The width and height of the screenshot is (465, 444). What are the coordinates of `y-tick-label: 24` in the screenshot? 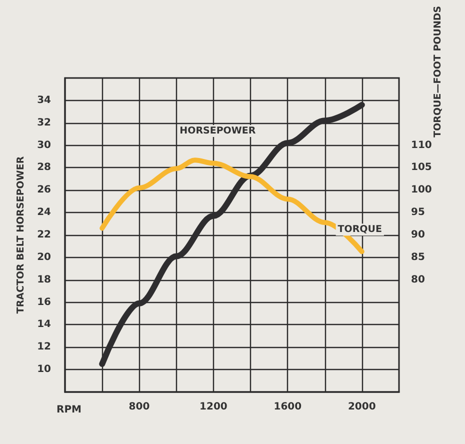 It's located at (44, 212).